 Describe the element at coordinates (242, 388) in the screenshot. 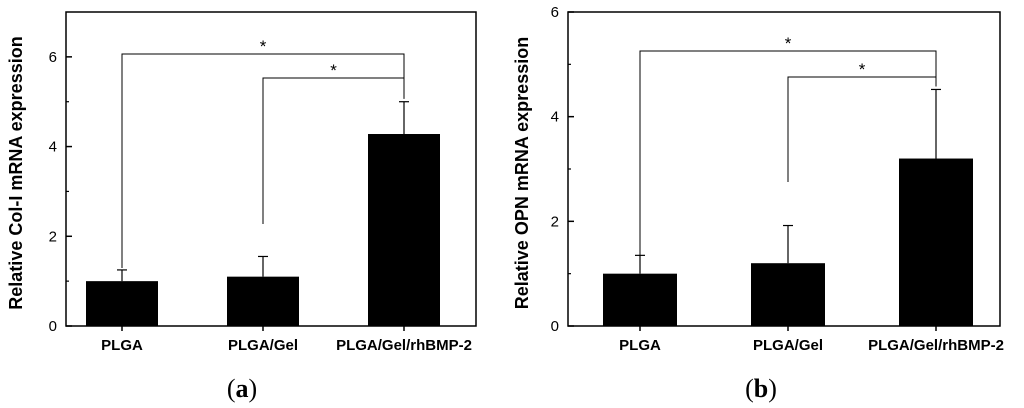

I see `panel-label: (a)` at that location.